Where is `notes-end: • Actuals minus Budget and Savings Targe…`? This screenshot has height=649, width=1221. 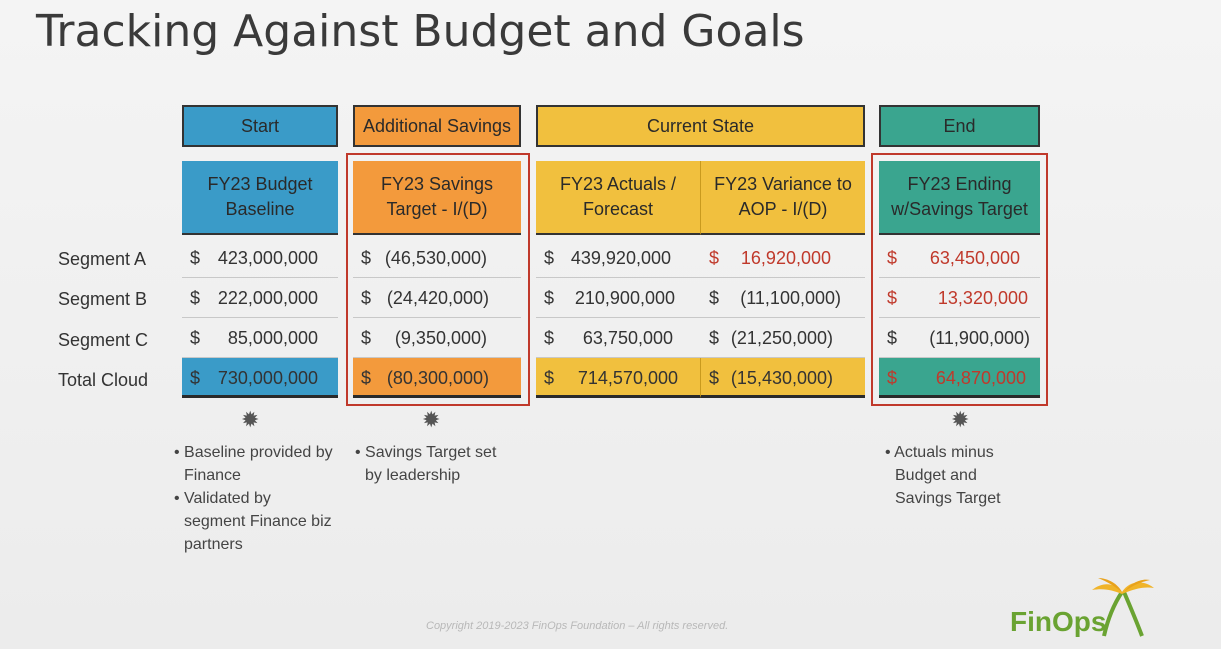
notes-end: • Actuals minus Budget and Savings Targe… is located at coordinates (950, 475).